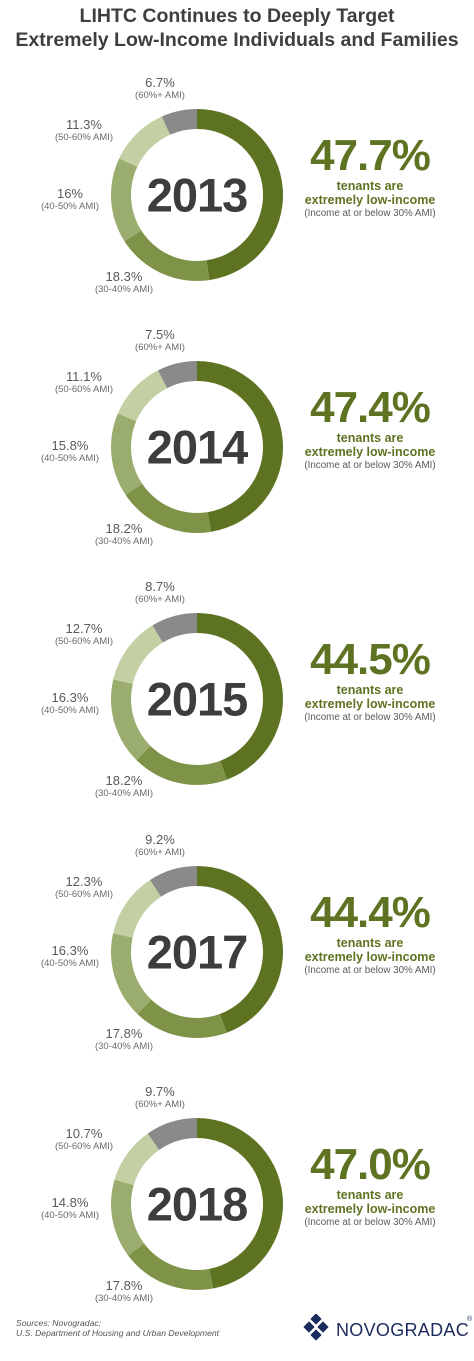 The height and width of the screenshot is (1361, 474). Describe the element at coordinates (197, 195) in the screenshot. I see `year-label: 2013` at that location.